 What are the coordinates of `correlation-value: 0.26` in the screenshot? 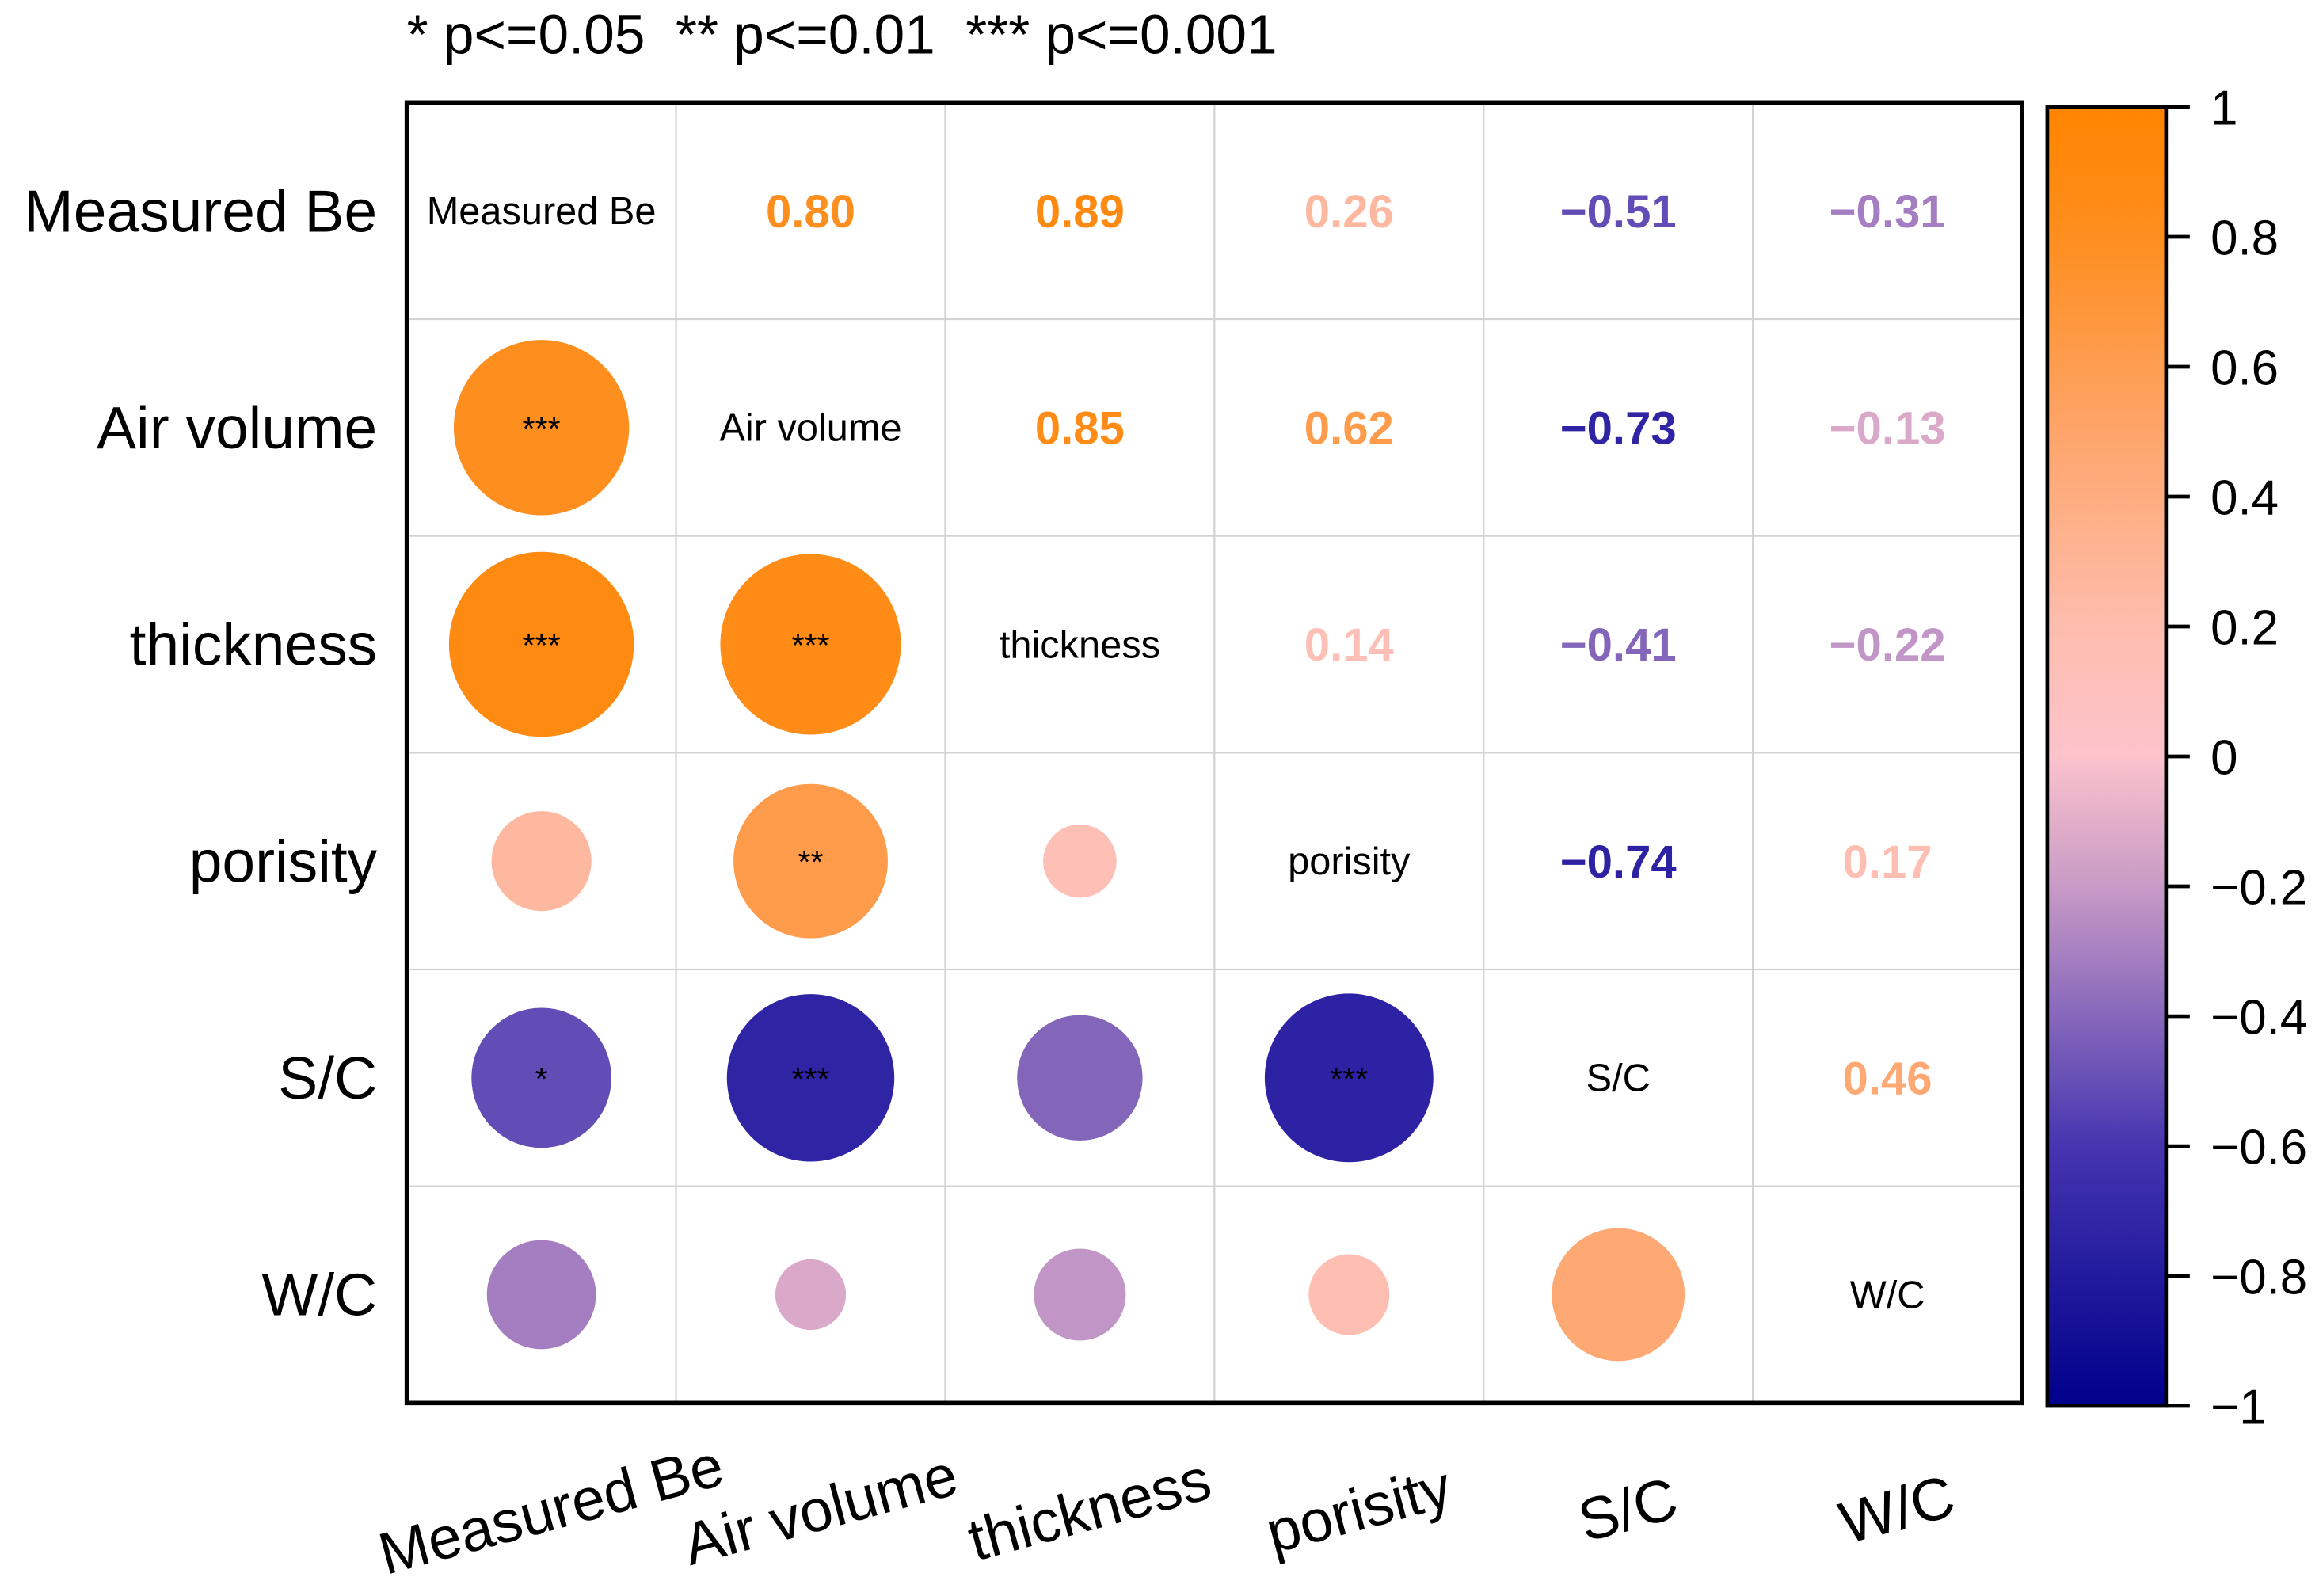 It's located at (1349, 212).